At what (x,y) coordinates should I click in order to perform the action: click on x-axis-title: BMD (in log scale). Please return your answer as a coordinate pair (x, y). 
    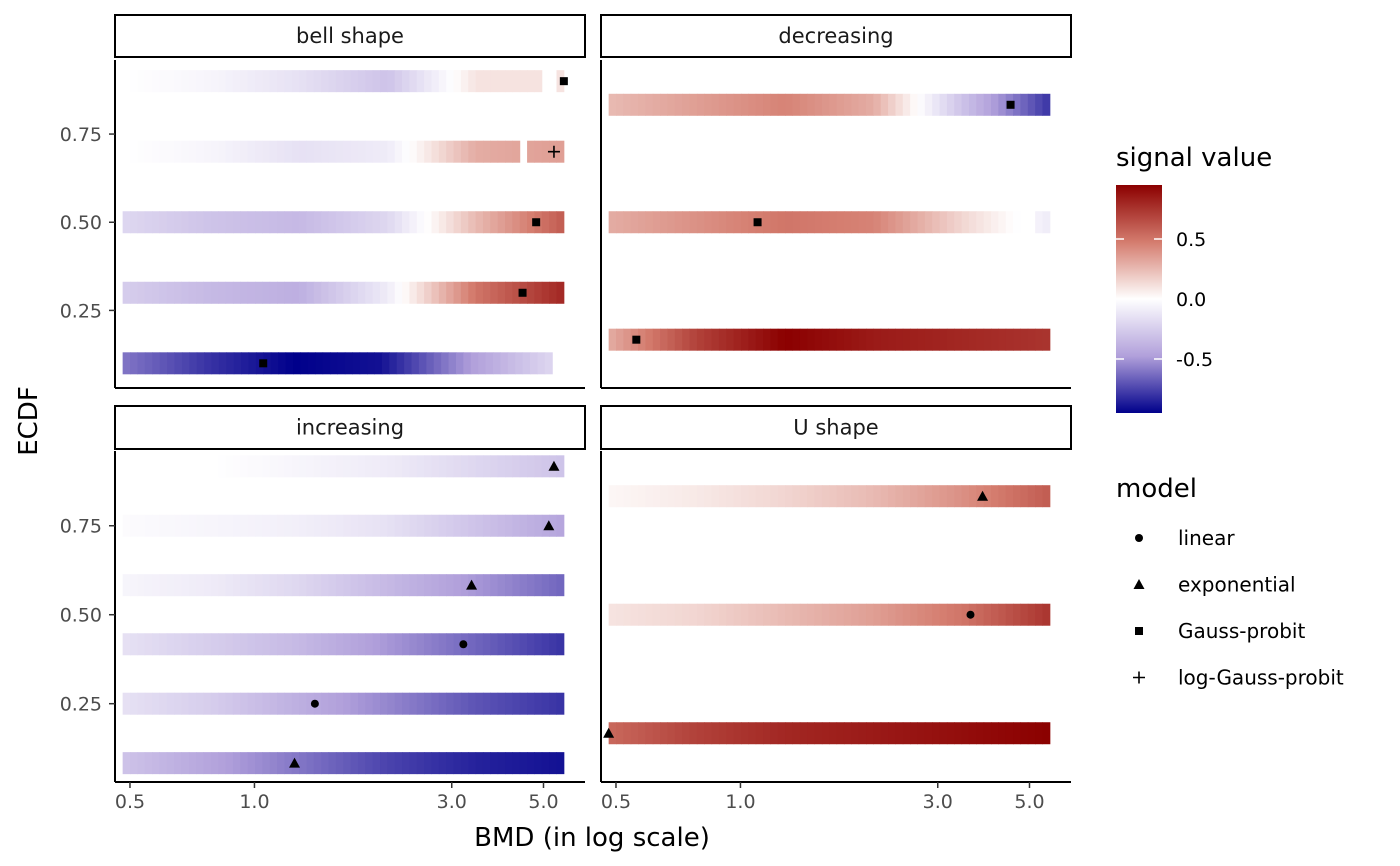
    Looking at the image, I should click on (592, 838).